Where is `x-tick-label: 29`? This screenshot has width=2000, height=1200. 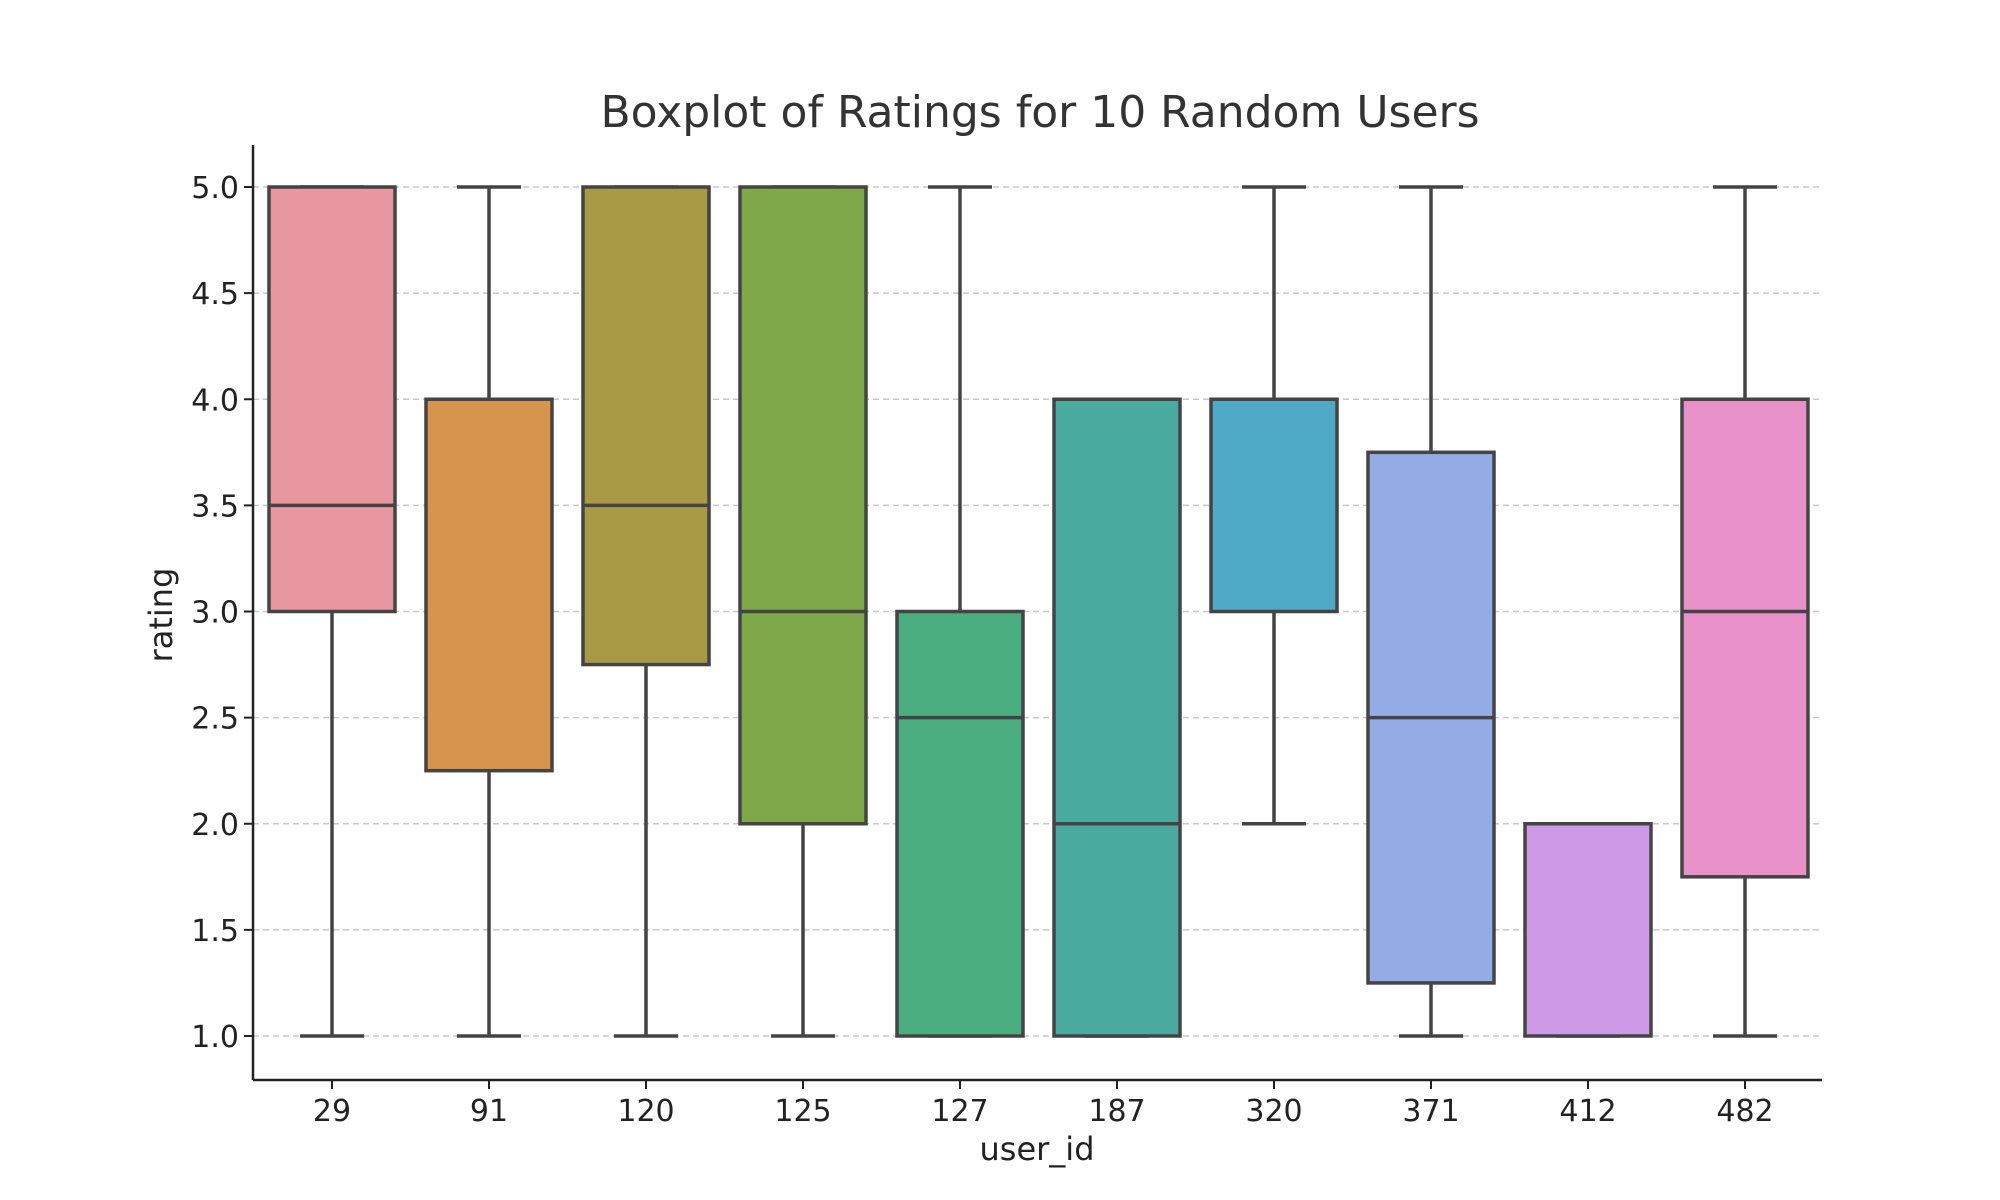
x-tick-label: 29 is located at coordinates (332, 1111).